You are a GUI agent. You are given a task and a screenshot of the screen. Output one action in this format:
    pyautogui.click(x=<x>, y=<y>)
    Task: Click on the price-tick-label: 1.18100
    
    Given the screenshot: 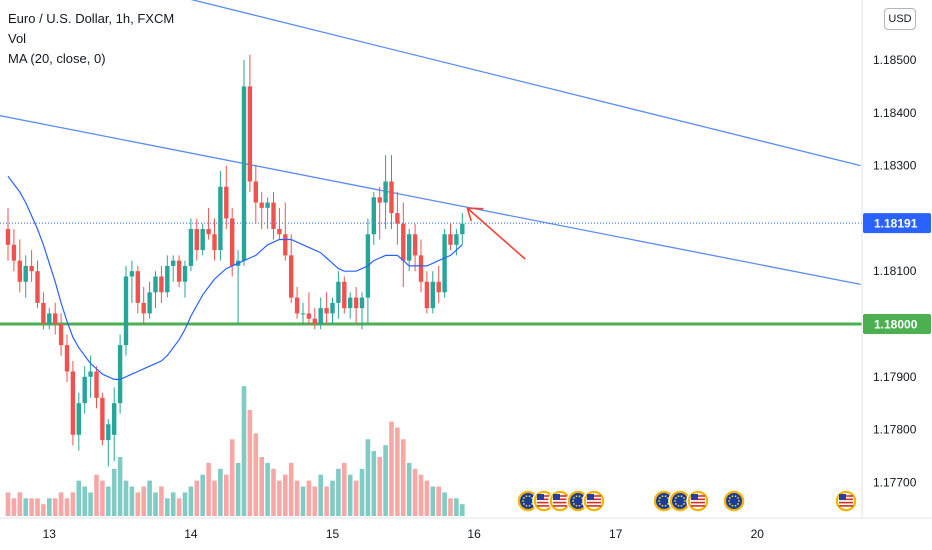 What is the action you would take?
    pyautogui.click(x=895, y=271)
    